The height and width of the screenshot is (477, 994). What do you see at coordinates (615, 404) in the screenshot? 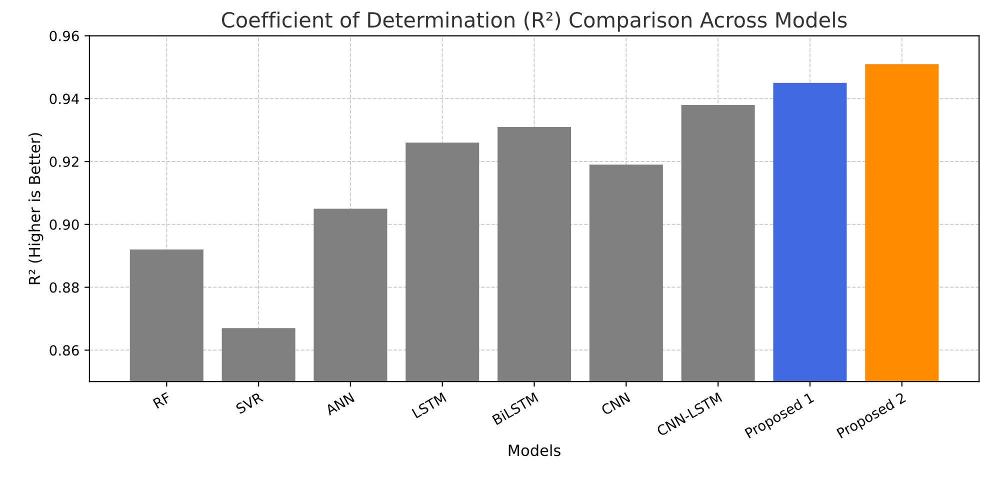
I see `x-tick-label: CNN` at bounding box center [615, 404].